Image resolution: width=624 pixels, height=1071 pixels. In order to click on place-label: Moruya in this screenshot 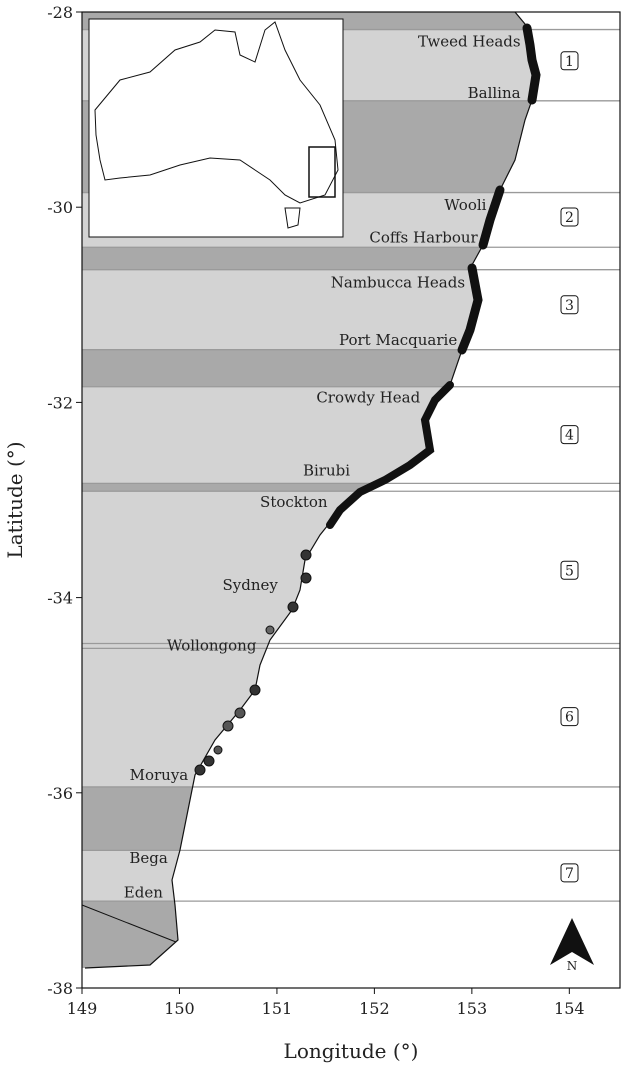, I will do `click(159, 775)`.